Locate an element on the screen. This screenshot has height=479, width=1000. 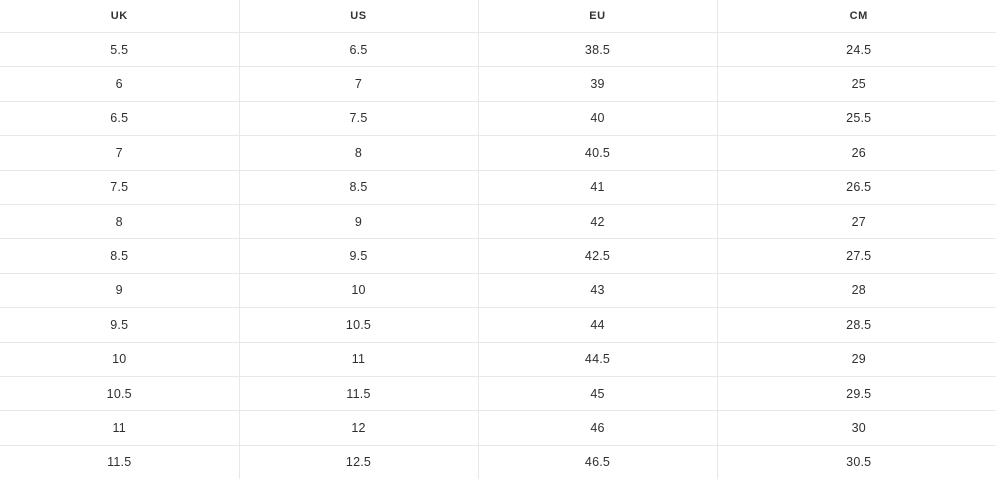
cell-eu: 39 is located at coordinates (597, 84).